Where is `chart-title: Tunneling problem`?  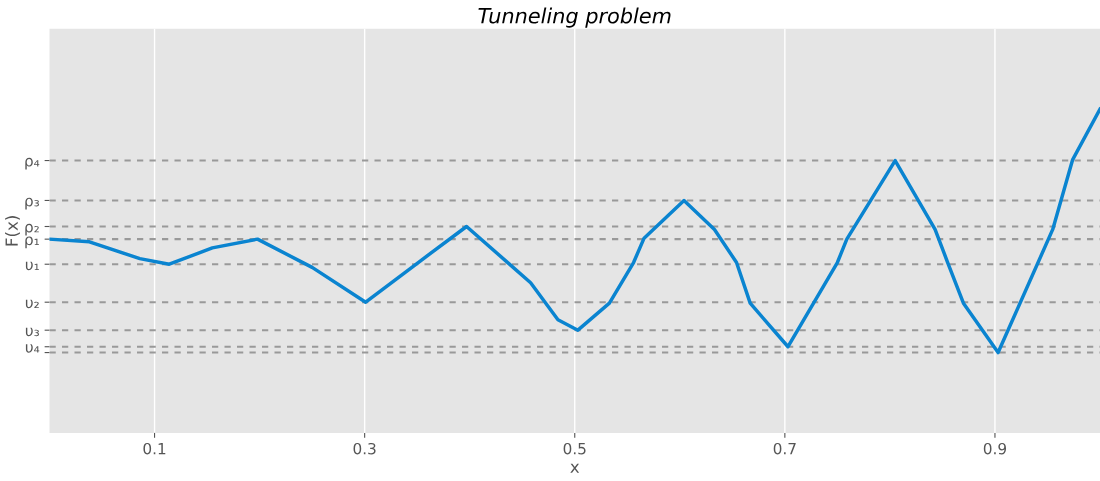
chart-title: Tunneling problem is located at coordinates (574, 17).